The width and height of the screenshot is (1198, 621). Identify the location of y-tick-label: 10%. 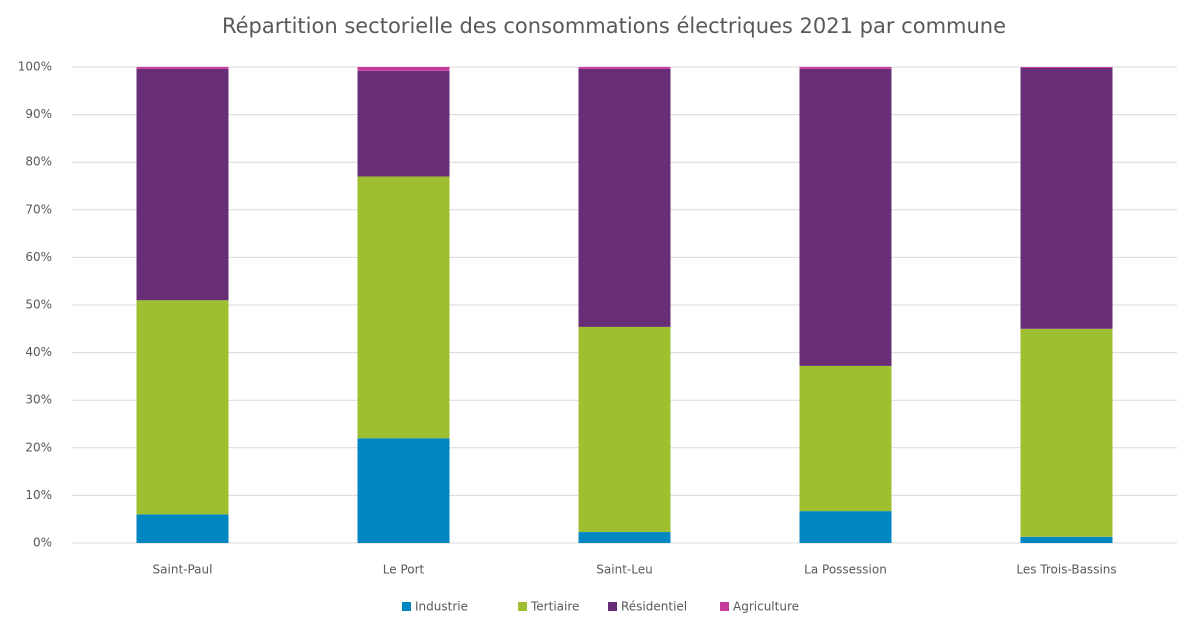
(38, 495).